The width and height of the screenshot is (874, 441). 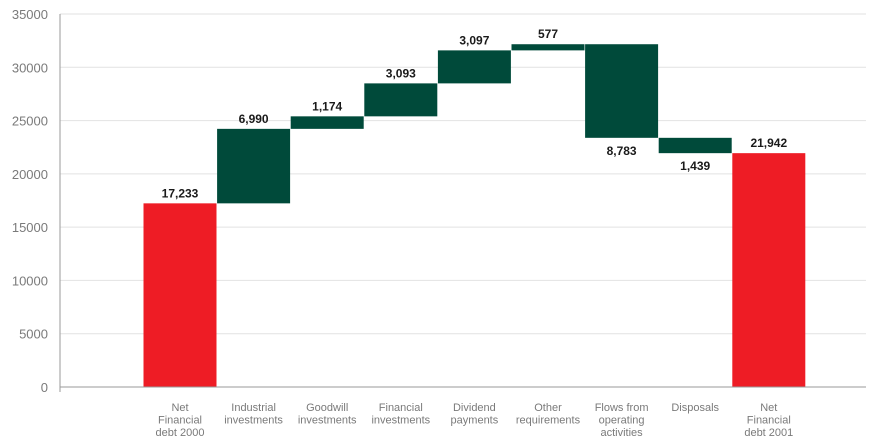 What do you see at coordinates (30, 121) in the screenshot?
I see `y-tick-label: 25000` at bounding box center [30, 121].